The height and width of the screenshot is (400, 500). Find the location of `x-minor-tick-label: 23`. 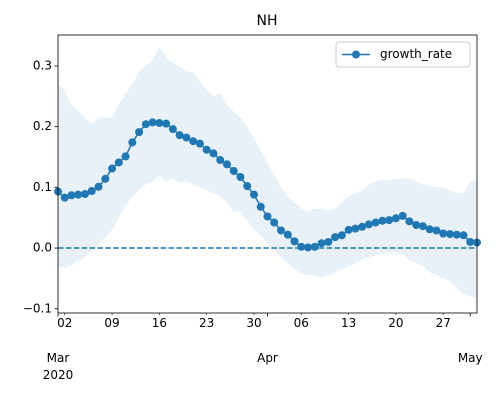

x-minor-tick-label: 23 is located at coordinates (206, 323).